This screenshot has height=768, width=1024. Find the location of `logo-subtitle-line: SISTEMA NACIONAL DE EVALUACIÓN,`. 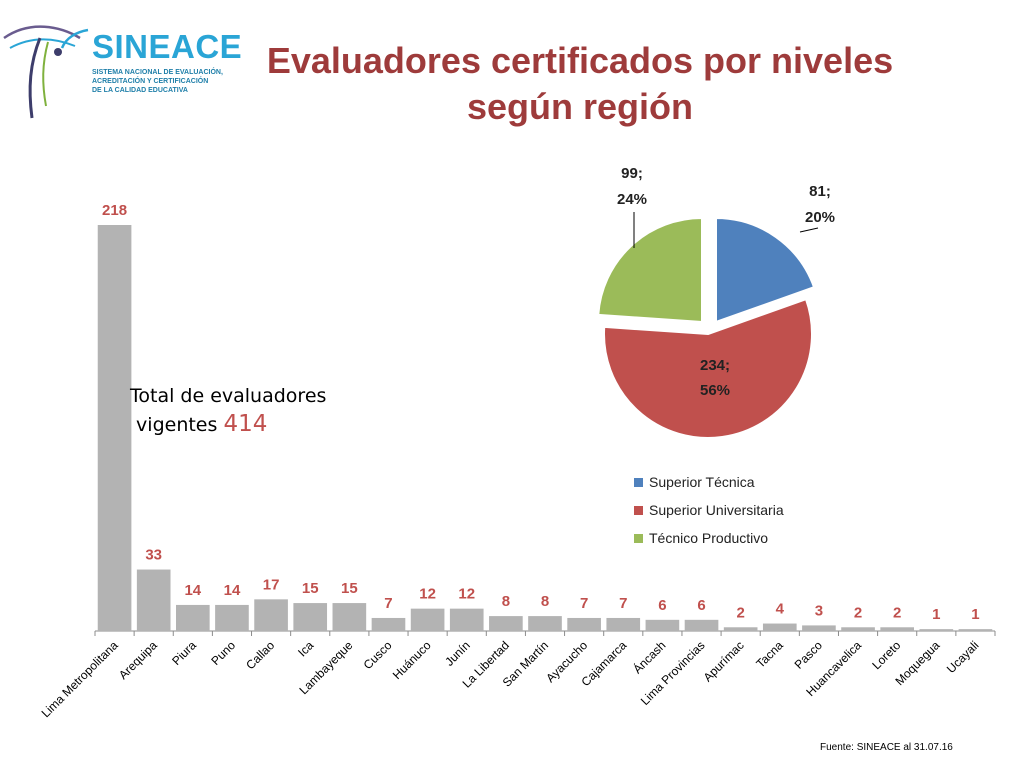

logo-subtitle-line: SISTEMA NACIONAL DE EVALUACIÓN, is located at coordinates (157, 72).